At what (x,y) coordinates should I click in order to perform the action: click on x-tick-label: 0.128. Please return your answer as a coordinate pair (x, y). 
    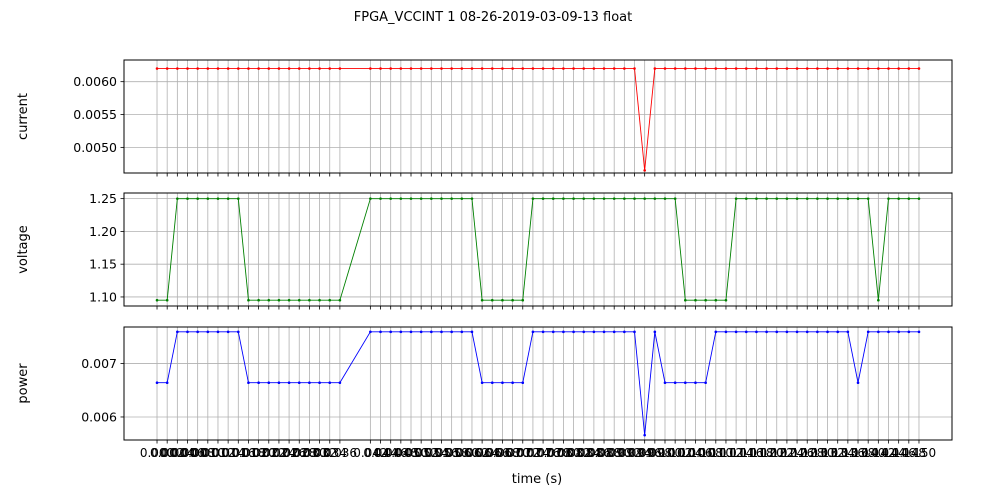
    Looking at the image, I should click on (807, 453).